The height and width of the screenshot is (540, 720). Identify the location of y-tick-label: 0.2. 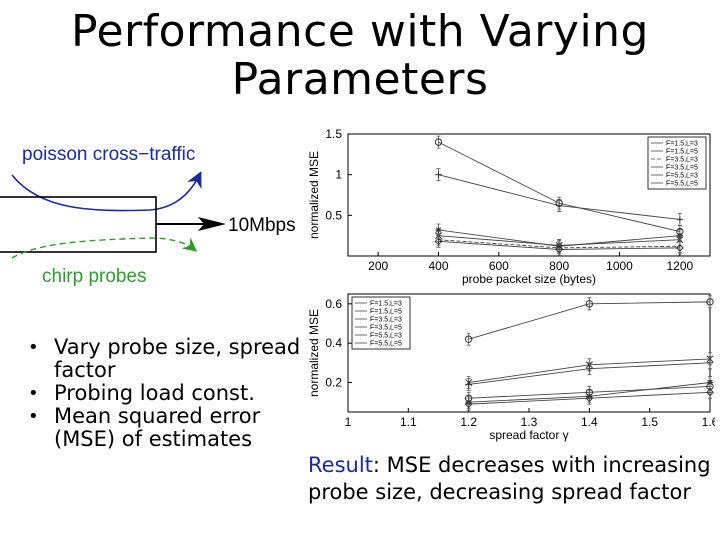
(333, 383).